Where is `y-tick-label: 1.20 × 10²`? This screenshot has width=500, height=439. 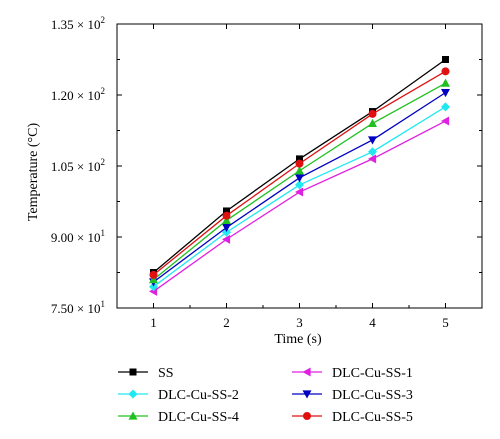 y-tick-label: 1.20 × 10² is located at coordinates (78, 94).